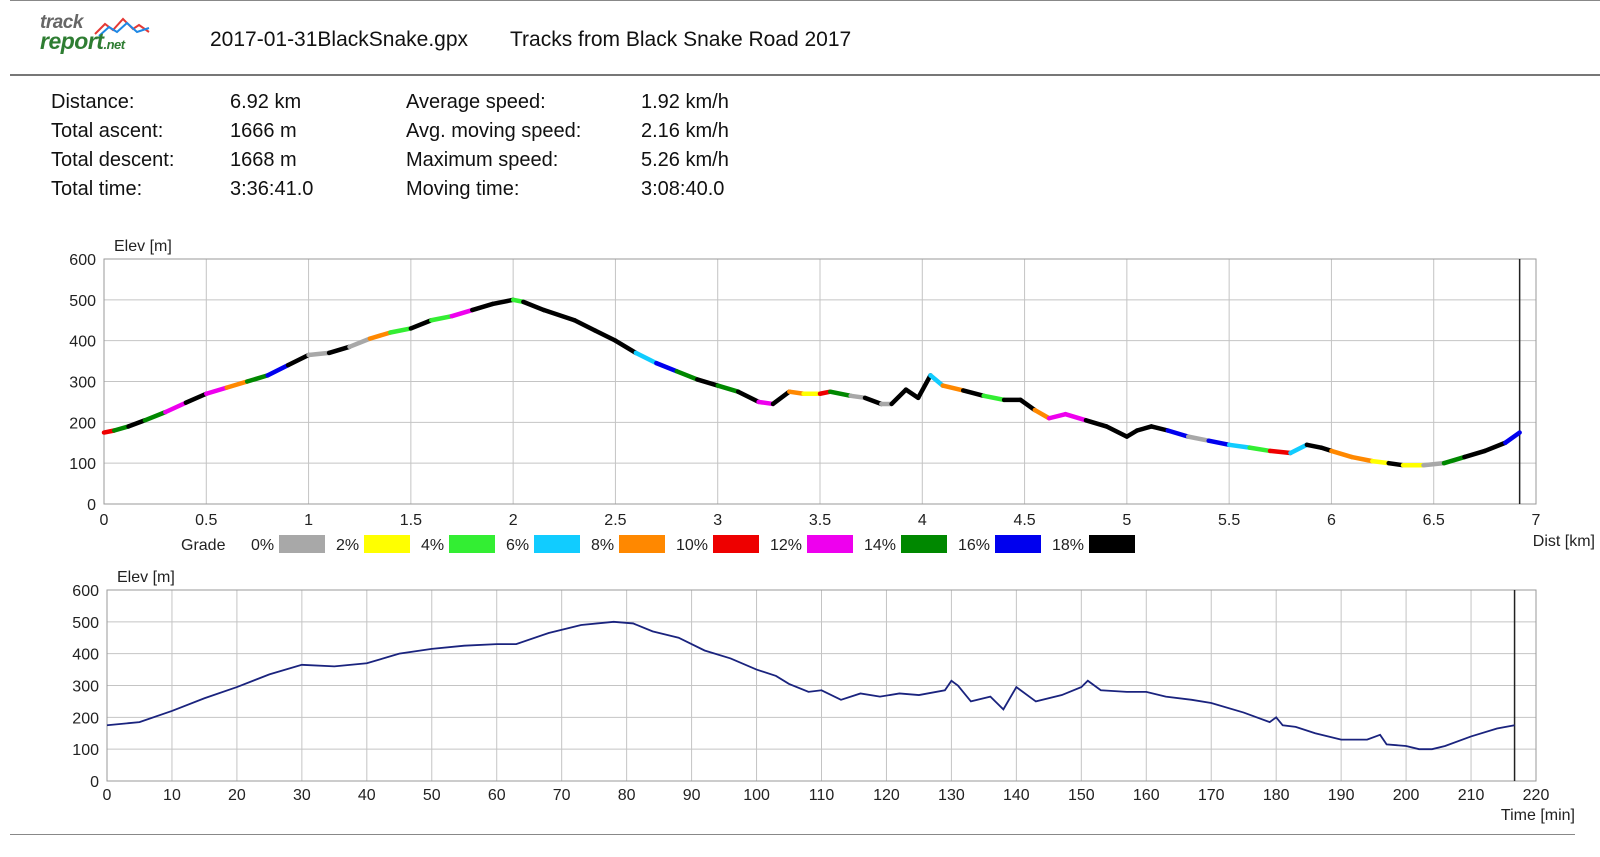  Describe the element at coordinates (146, 577) in the screenshot. I see `y-axis-label: Elev [m]` at that location.